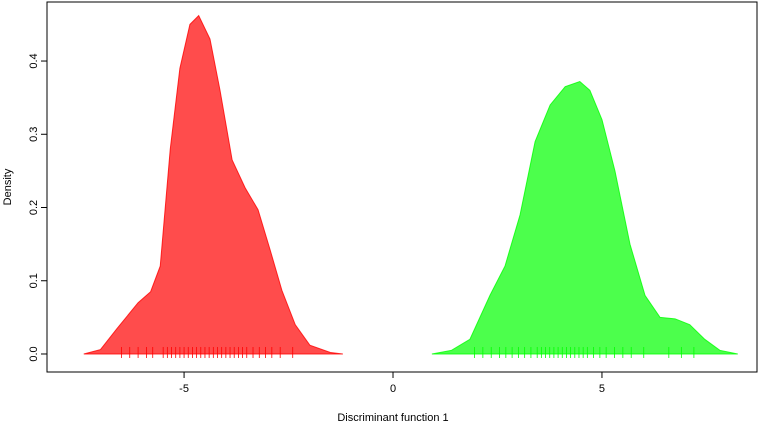  Describe the element at coordinates (34, 207) in the screenshot. I see `y-tick-label: 0.2` at that location.